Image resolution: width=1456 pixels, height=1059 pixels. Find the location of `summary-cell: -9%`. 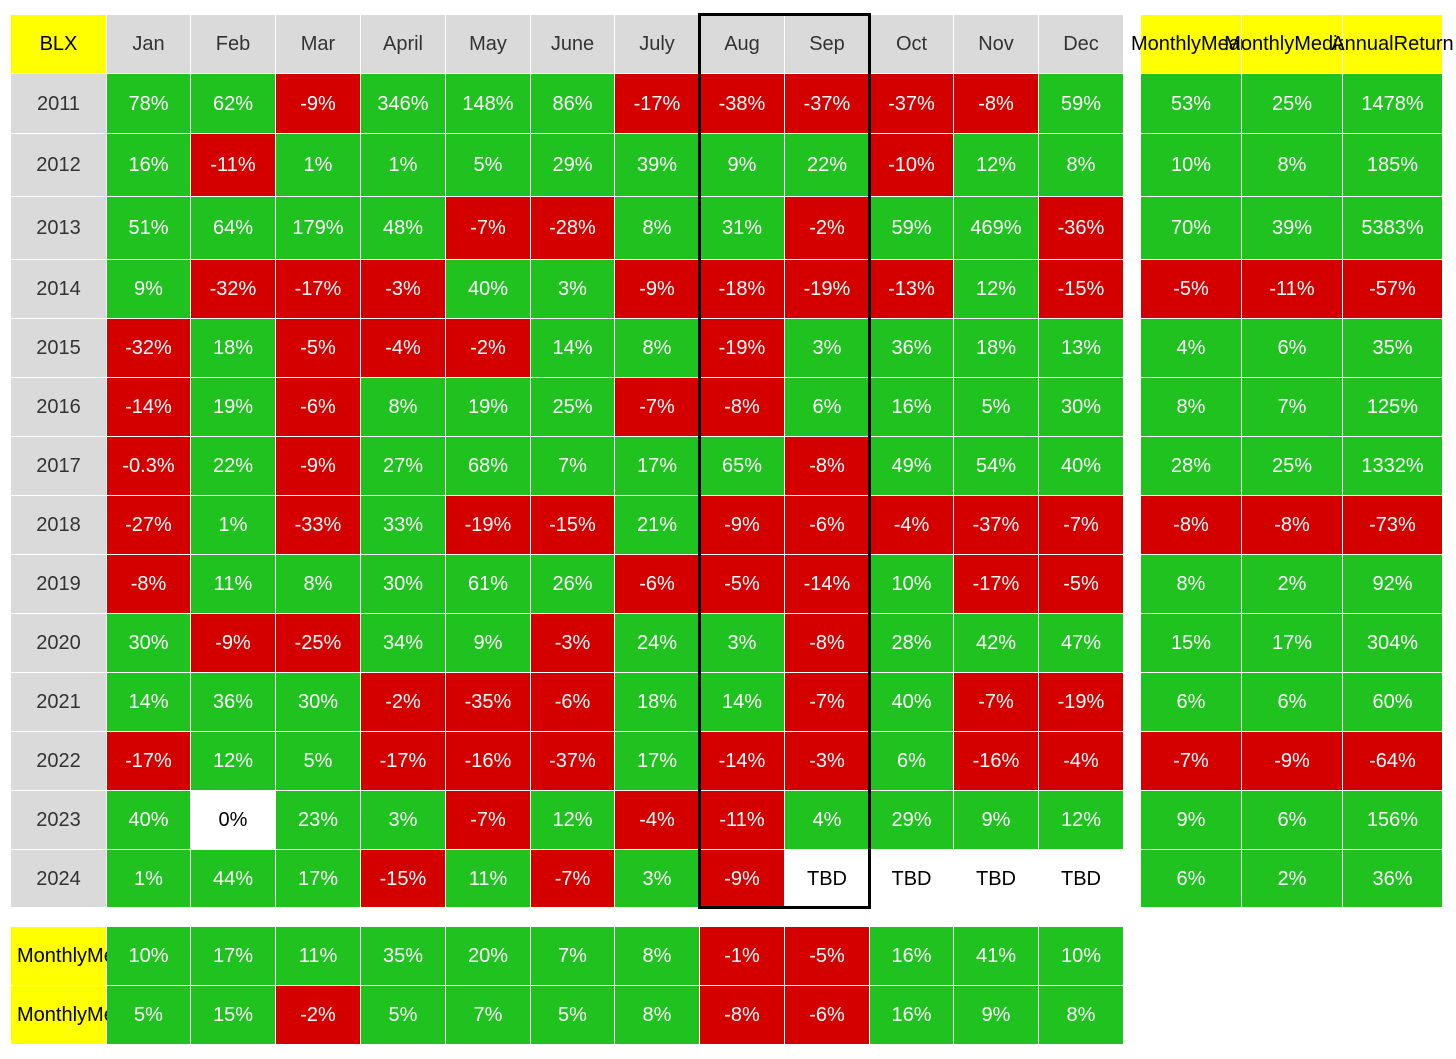

summary-cell: -9% is located at coordinates (1292, 761).